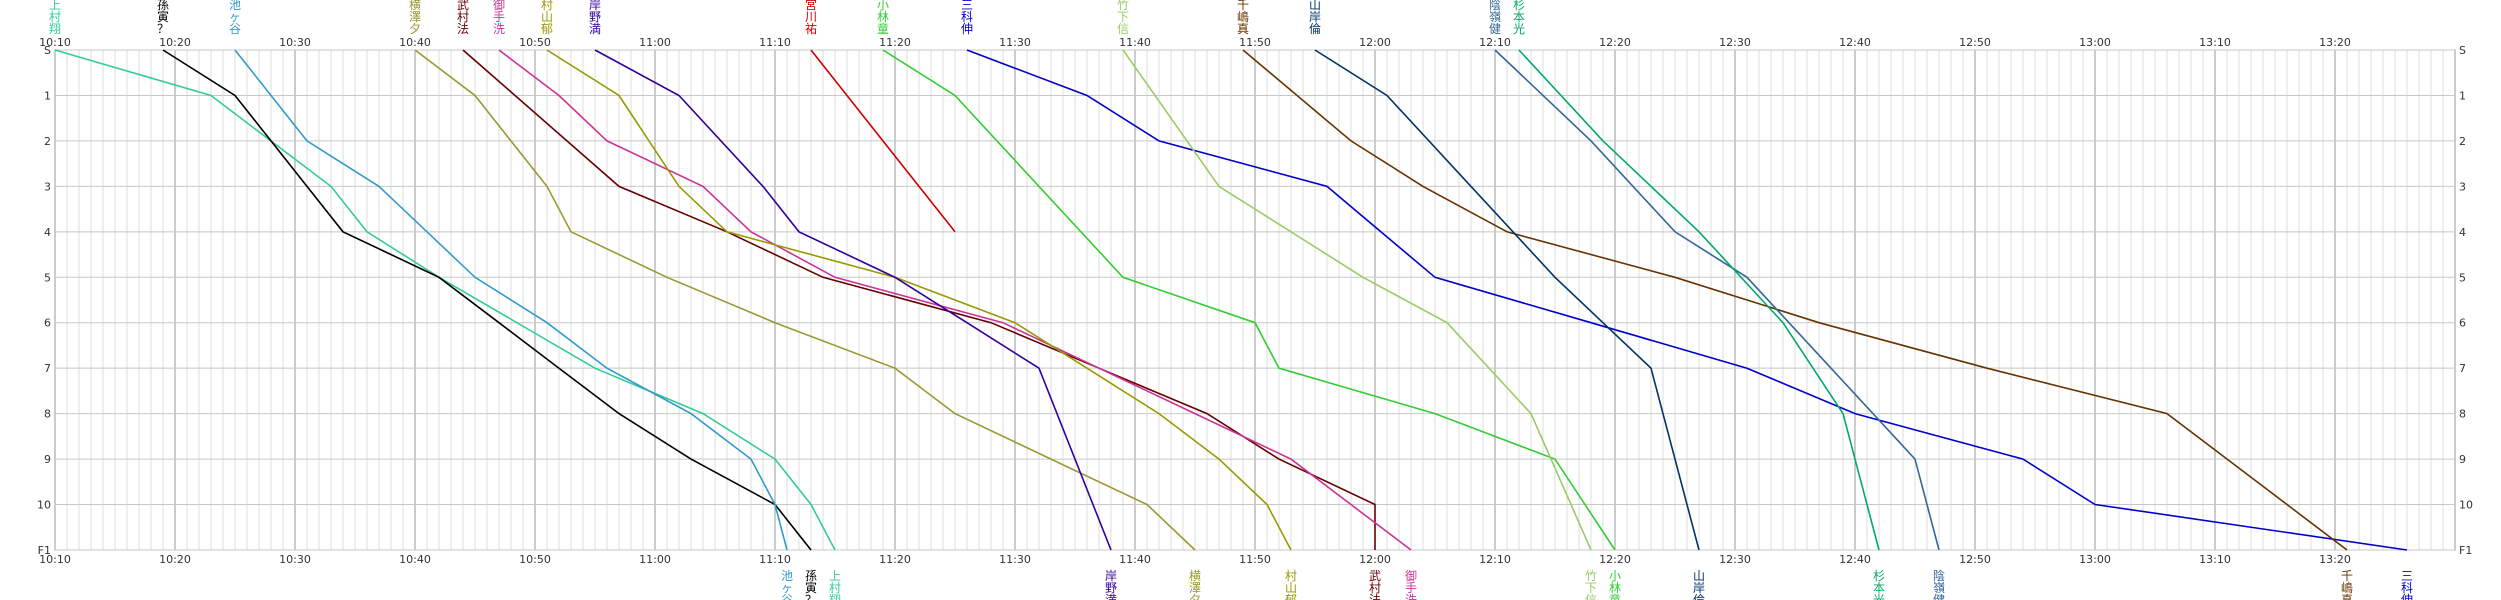 This screenshot has height=600, width=2501. I want to click on tick-label-top: 12:40, so click(1855, 42).